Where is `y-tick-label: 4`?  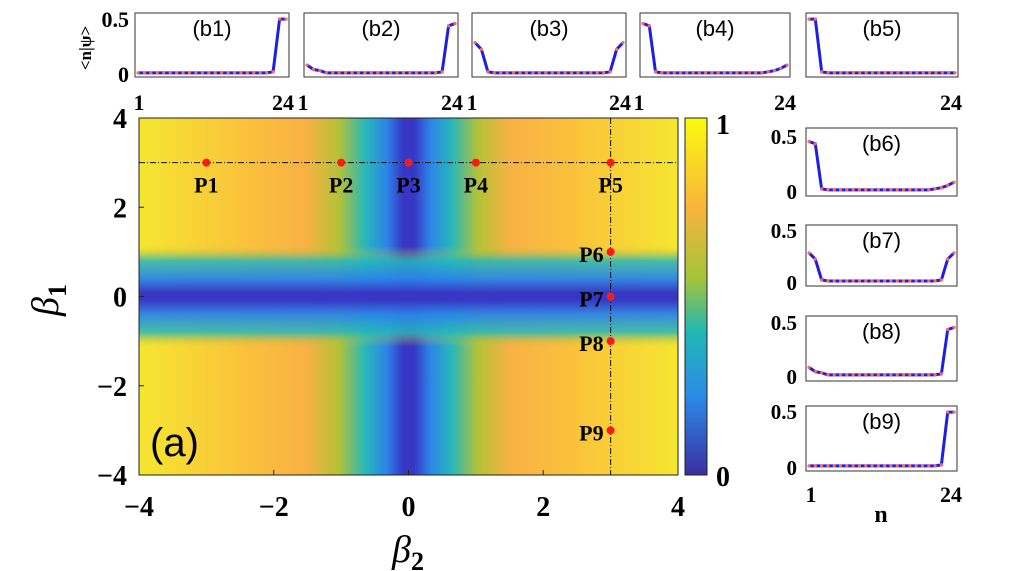
y-tick-label: 4 is located at coordinates (120, 119).